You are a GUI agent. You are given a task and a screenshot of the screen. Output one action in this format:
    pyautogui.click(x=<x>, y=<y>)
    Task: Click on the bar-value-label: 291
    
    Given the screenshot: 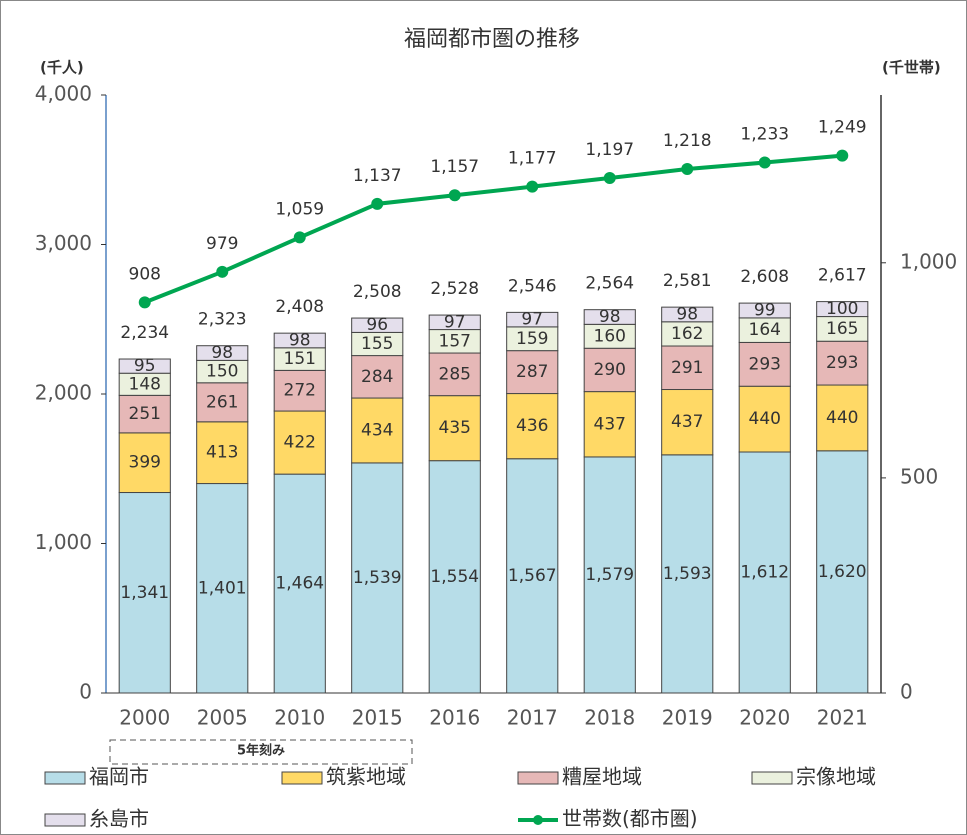 What is the action you would take?
    pyautogui.click(x=687, y=368)
    